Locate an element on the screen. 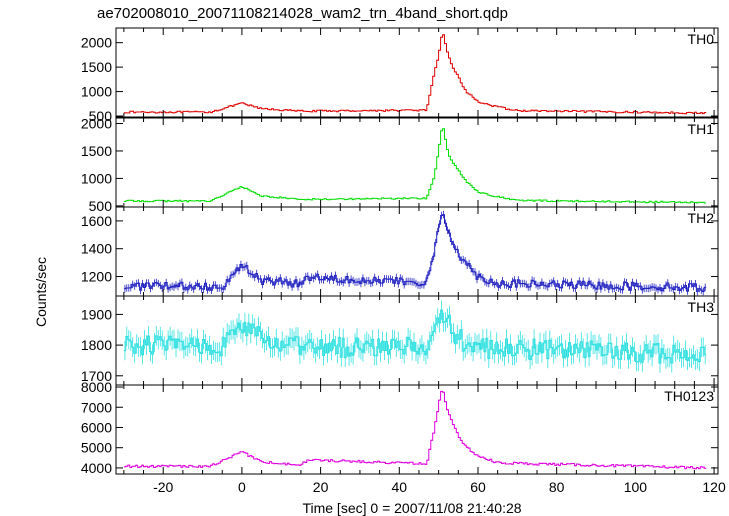 The image size is (729, 516). panel-label-TH2: TH2 is located at coordinates (701, 218).